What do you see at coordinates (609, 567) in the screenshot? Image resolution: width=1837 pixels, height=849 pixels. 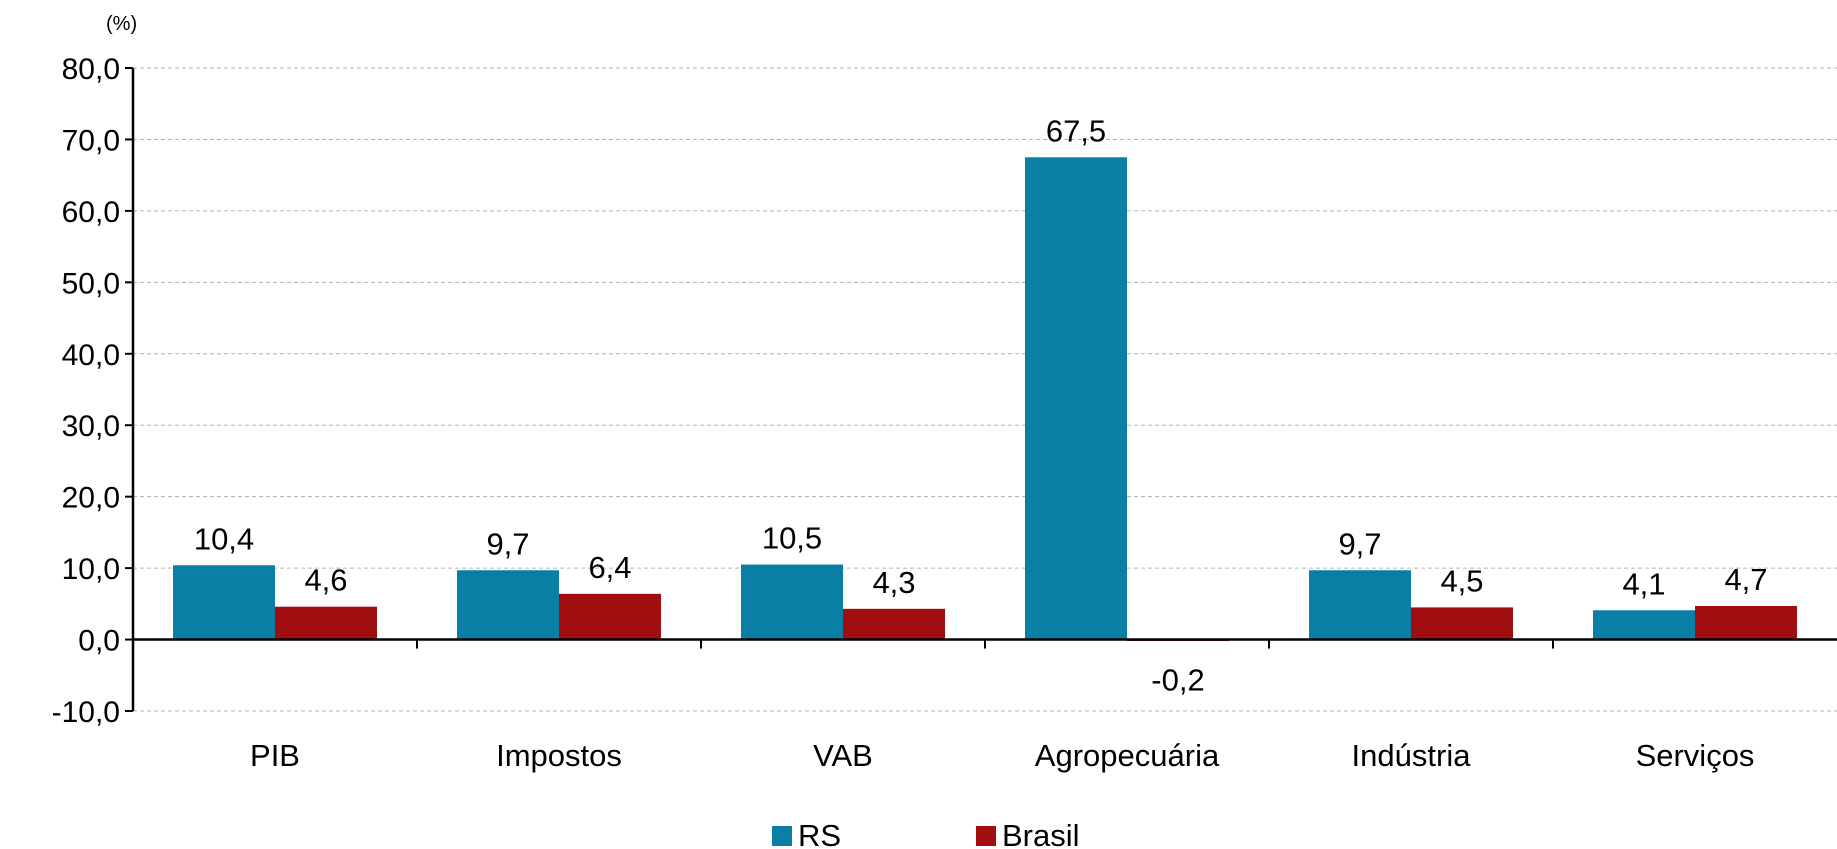 I see `data-label: 6,4` at bounding box center [609, 567].